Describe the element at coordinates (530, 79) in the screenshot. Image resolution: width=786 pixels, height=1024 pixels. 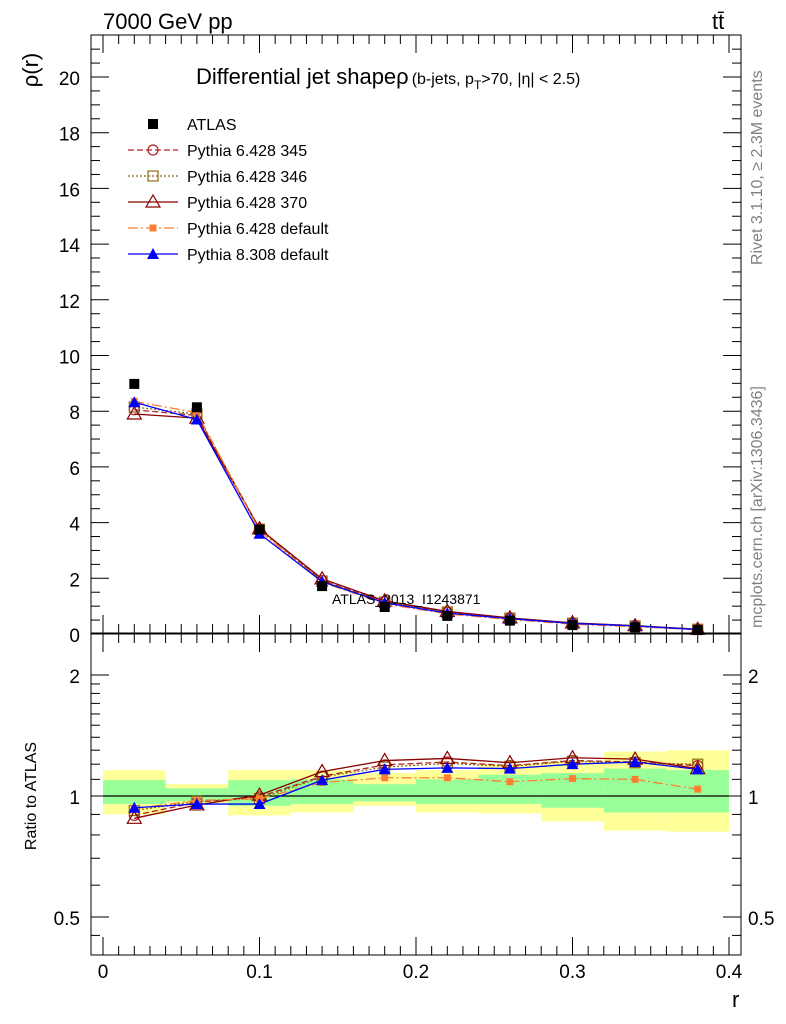
I see `chart-title-tail: >70, |η| < 2.5)` at that location.